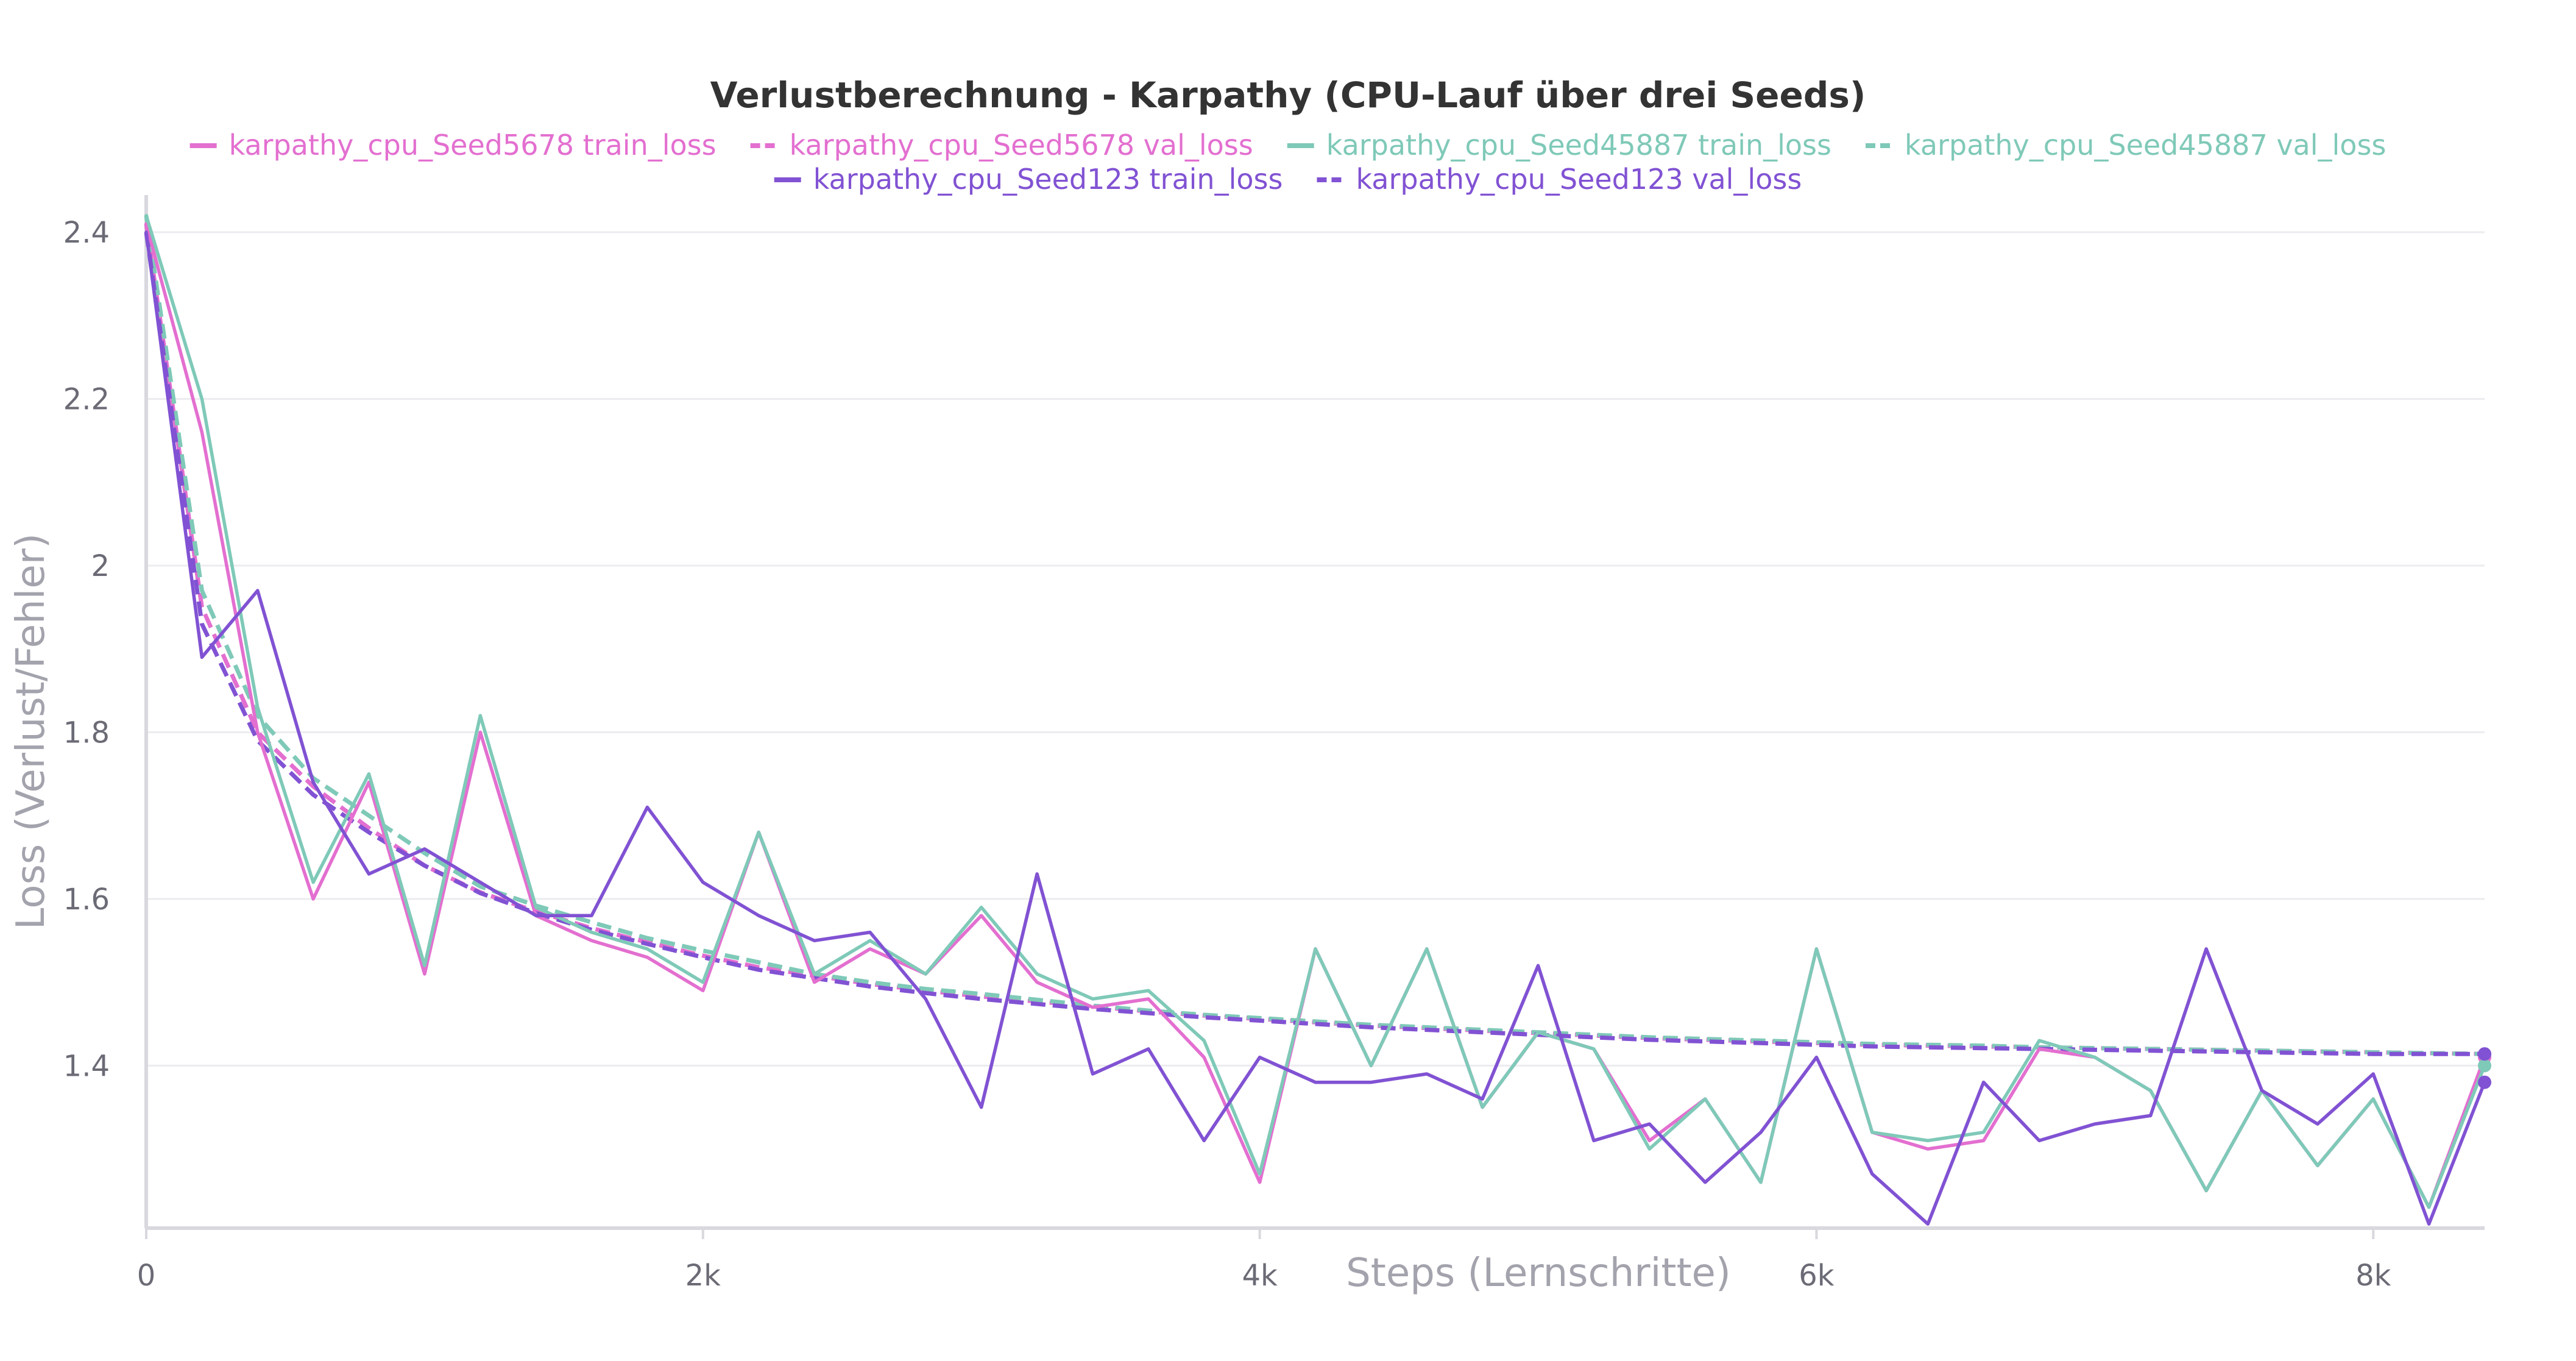 This screenshot has width=2576, height=1361. I want to click on legend-label: karpathy_cpu_Seed45887 train_loss, so click(1578, 145).